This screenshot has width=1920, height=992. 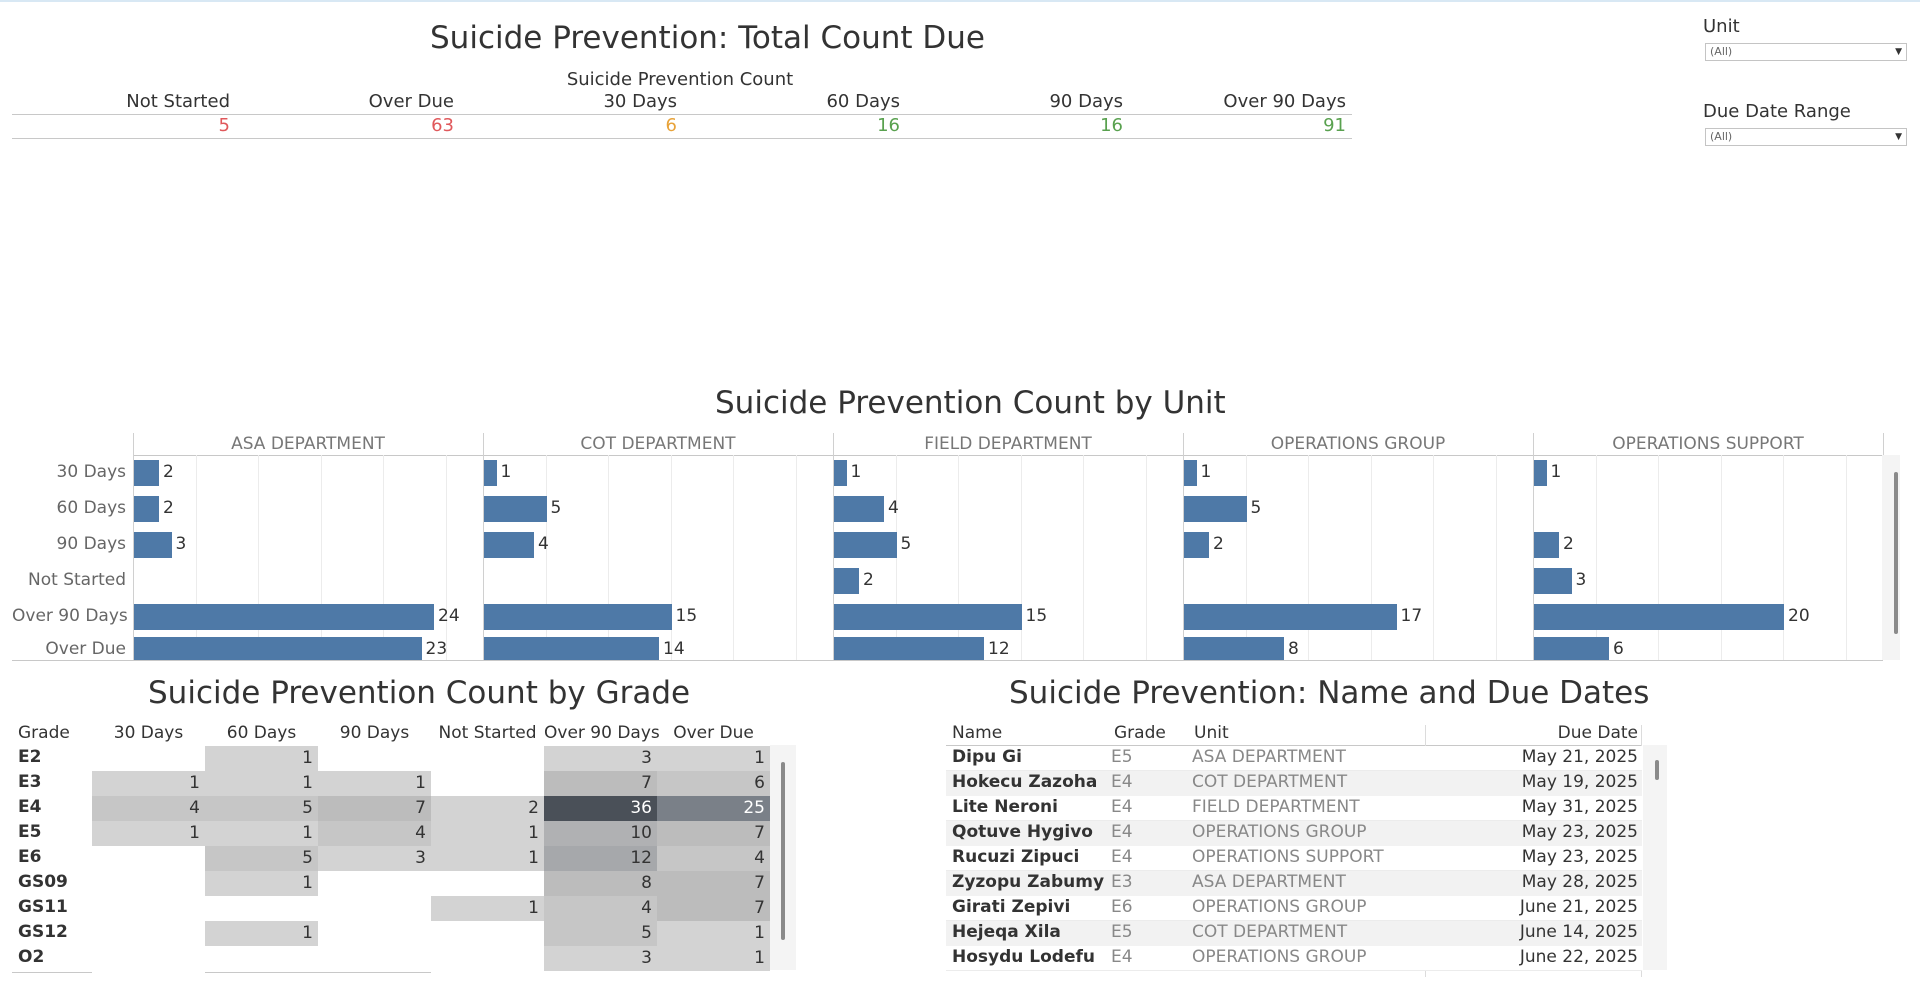 I want to click on names-cell: Hejeqa Xila, so click(x=1006, y=932).